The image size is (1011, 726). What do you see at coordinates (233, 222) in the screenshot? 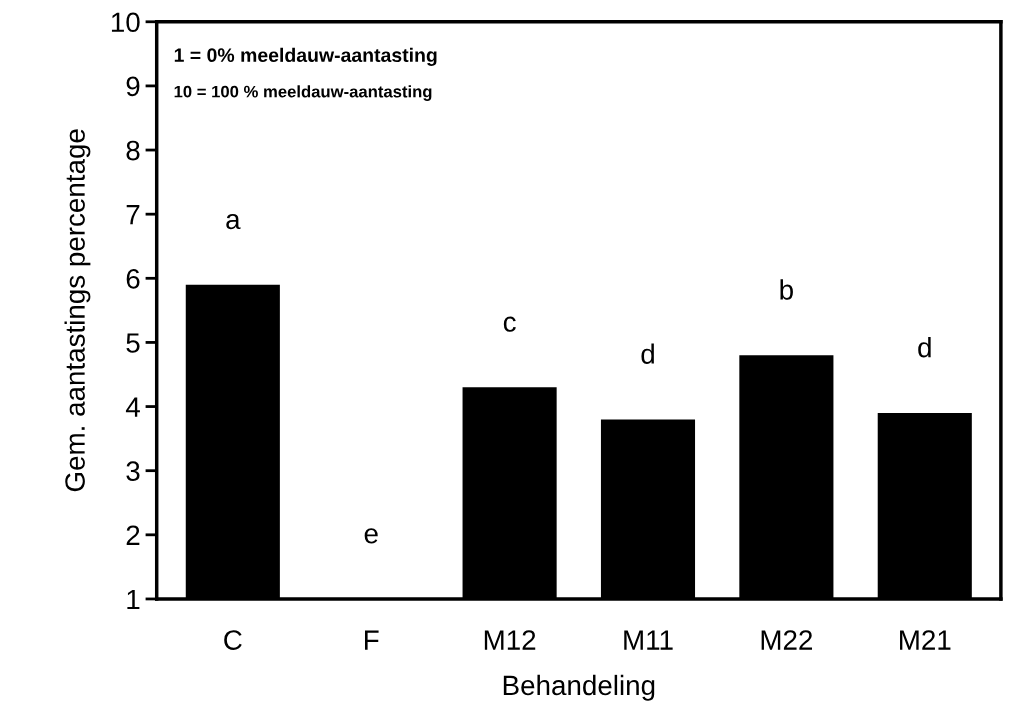
I see `data-label: a` at bounding box center [233, 222].